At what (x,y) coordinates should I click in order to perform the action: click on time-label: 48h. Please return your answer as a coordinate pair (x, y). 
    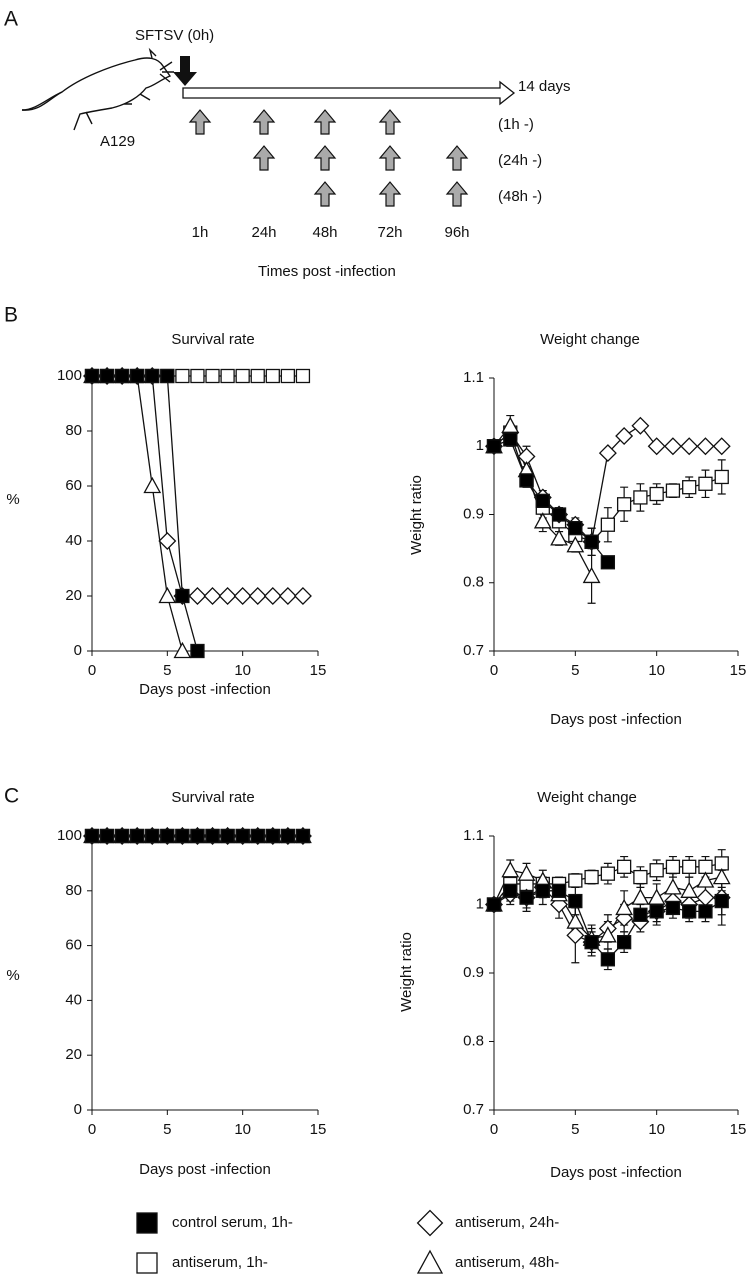
    Looking at the image, I should click on (324, 232).